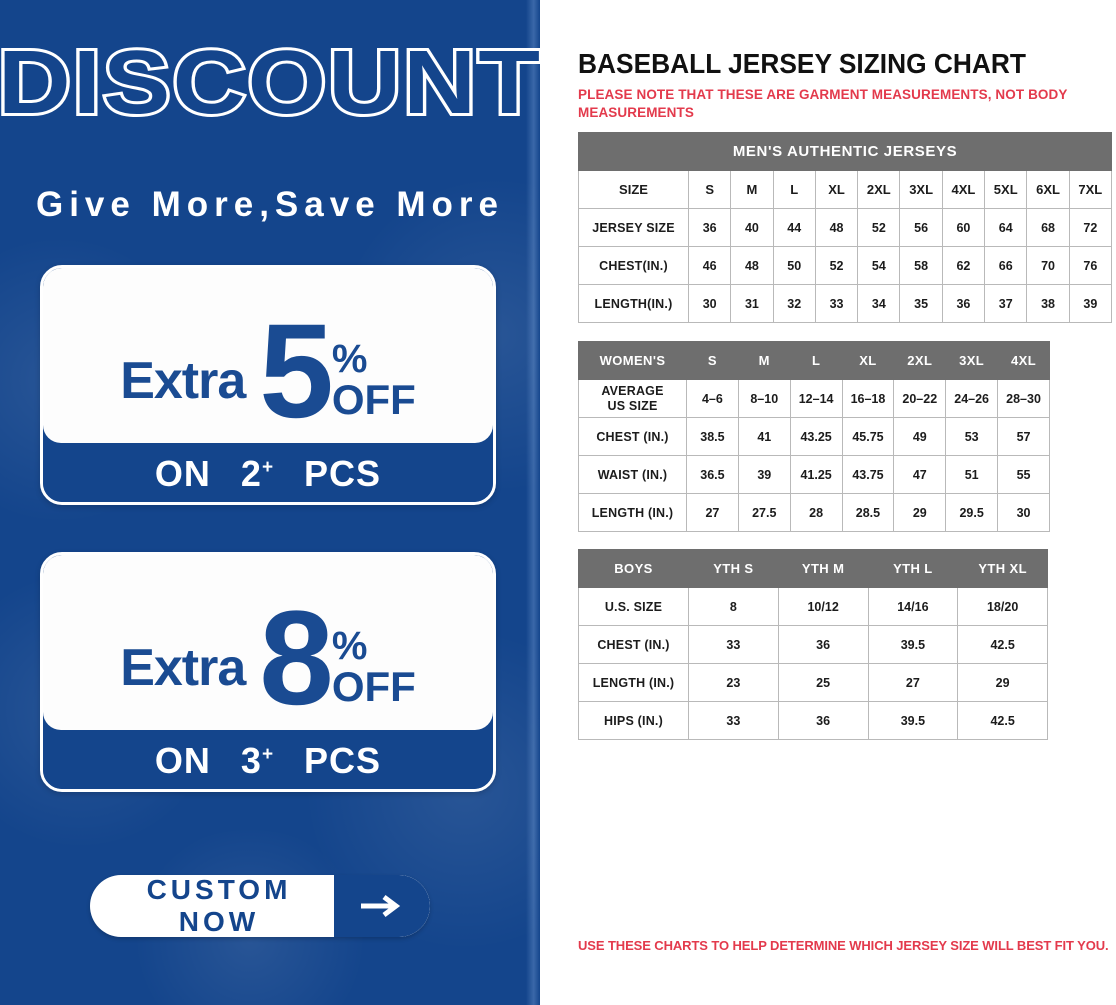  I want to click on offer-extra-label: Extra, so click(183, 667).